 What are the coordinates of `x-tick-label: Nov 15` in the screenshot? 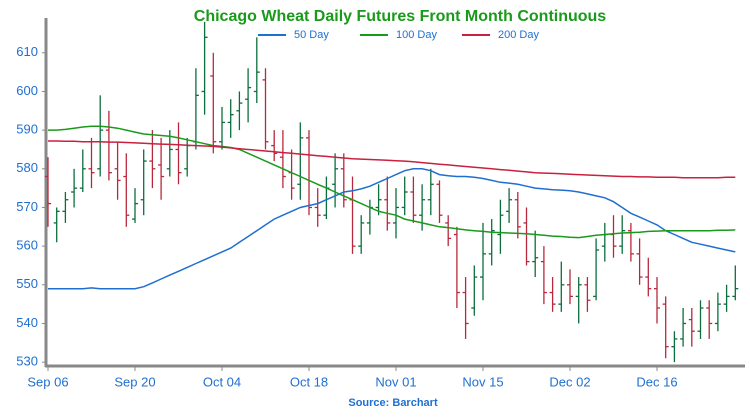 It's located at (482, 381).